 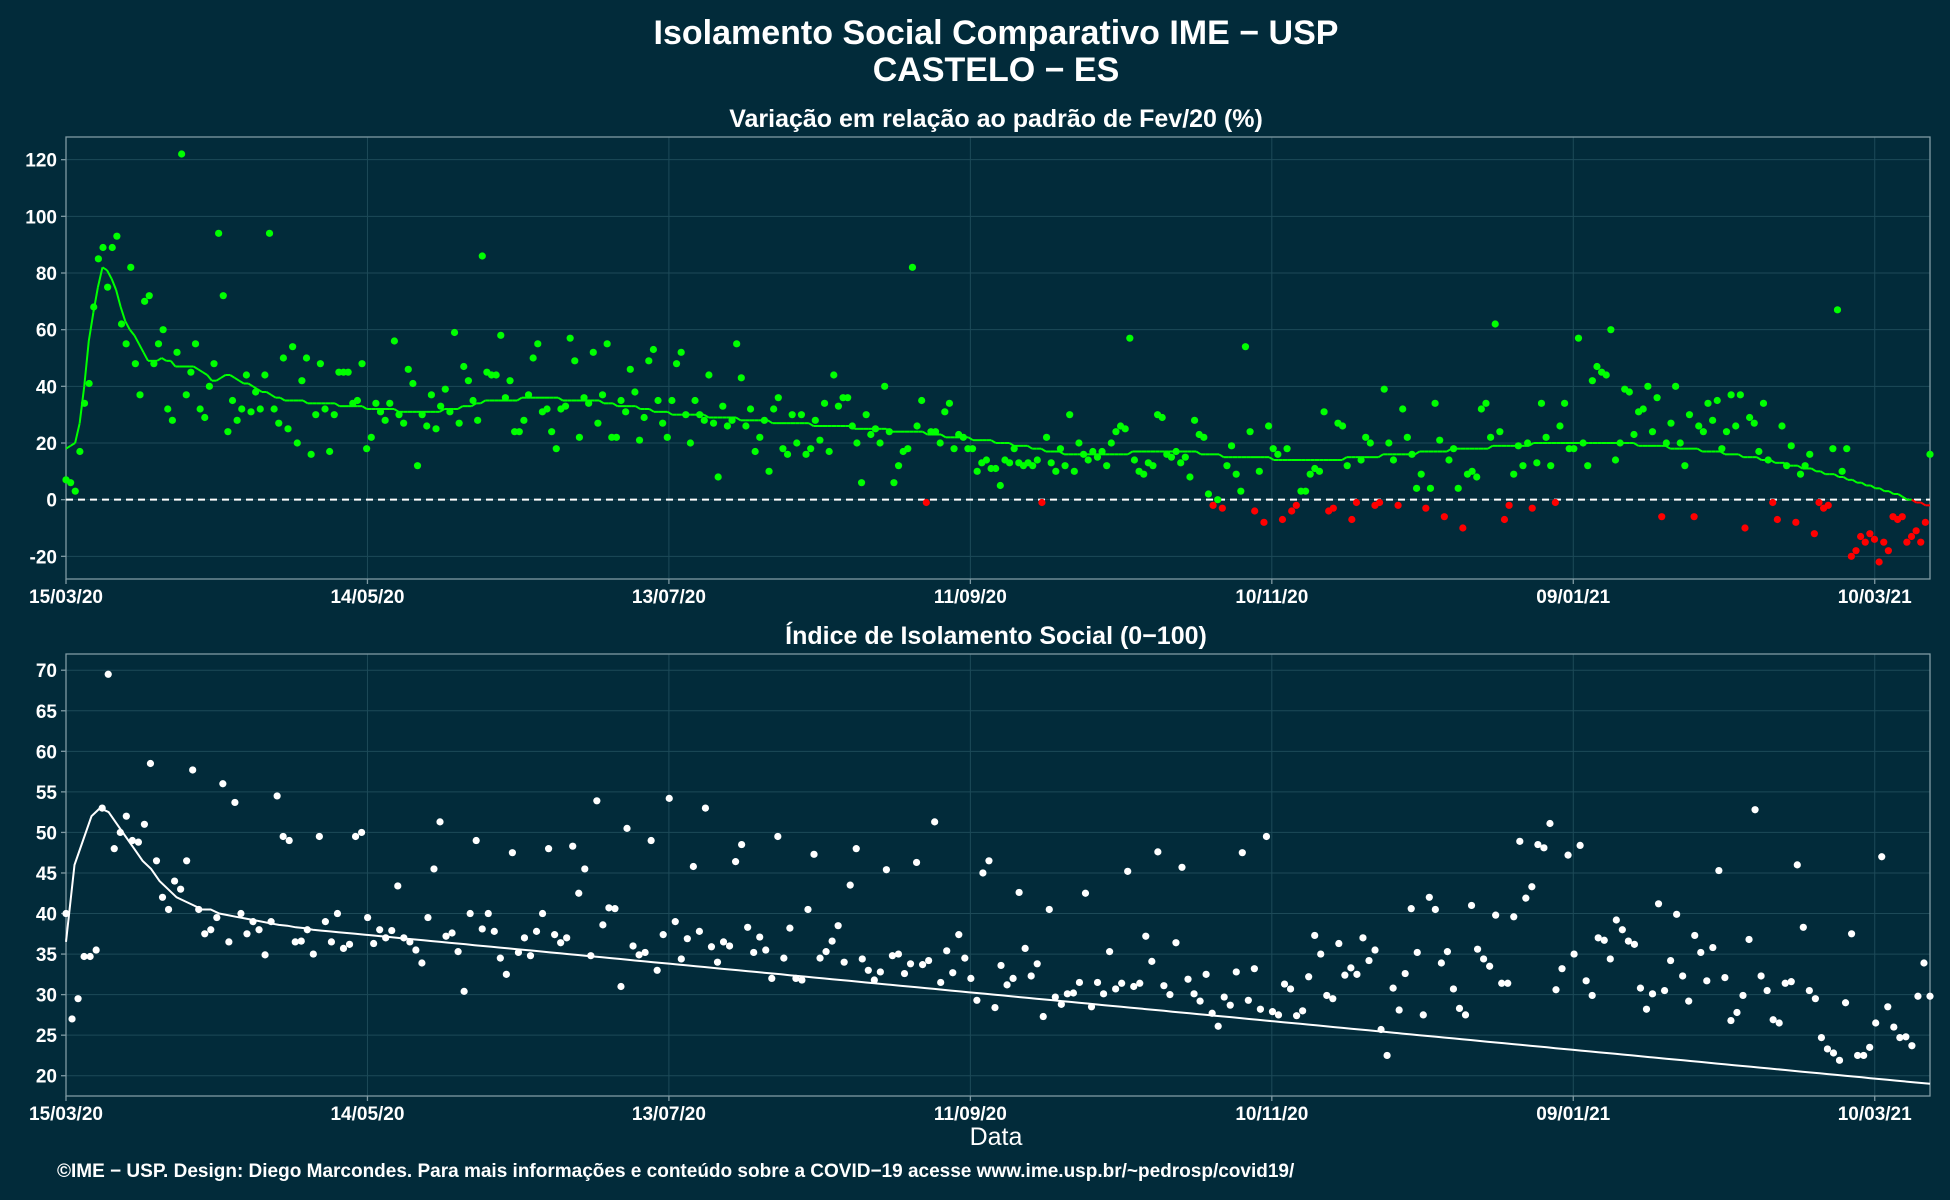 What do you see at coordinates (46, 274) in the screenshot?
I see `y-tick-label: 80` at bounding box center [46, 274].